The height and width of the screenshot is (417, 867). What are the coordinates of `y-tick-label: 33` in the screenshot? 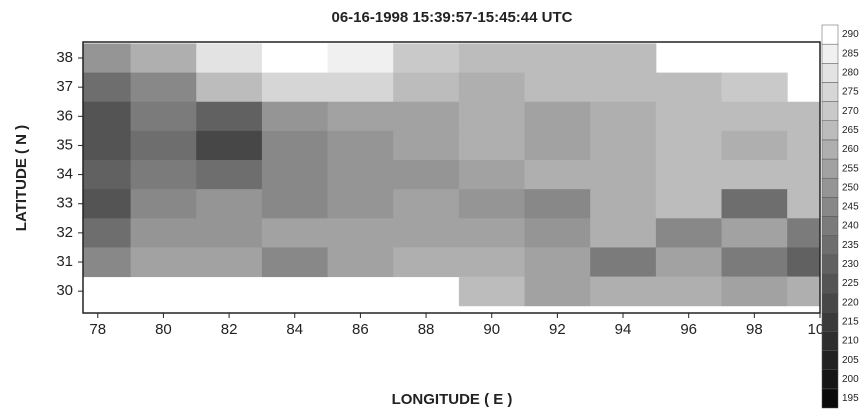 It's located at (64, 203).